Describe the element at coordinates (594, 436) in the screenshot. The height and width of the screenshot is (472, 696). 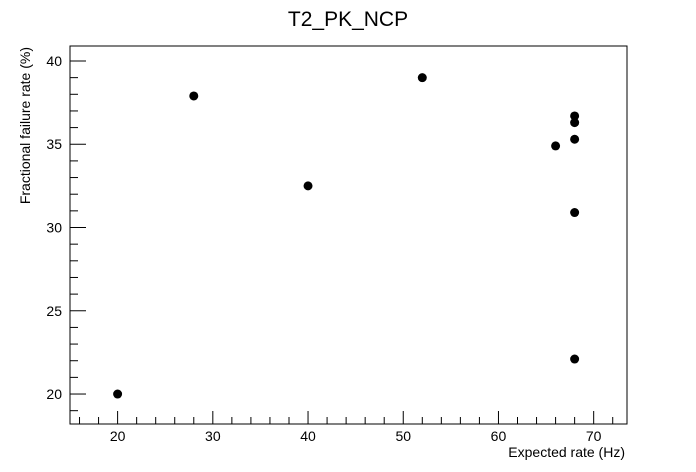
I see `x-tick-label: 70` at that location.